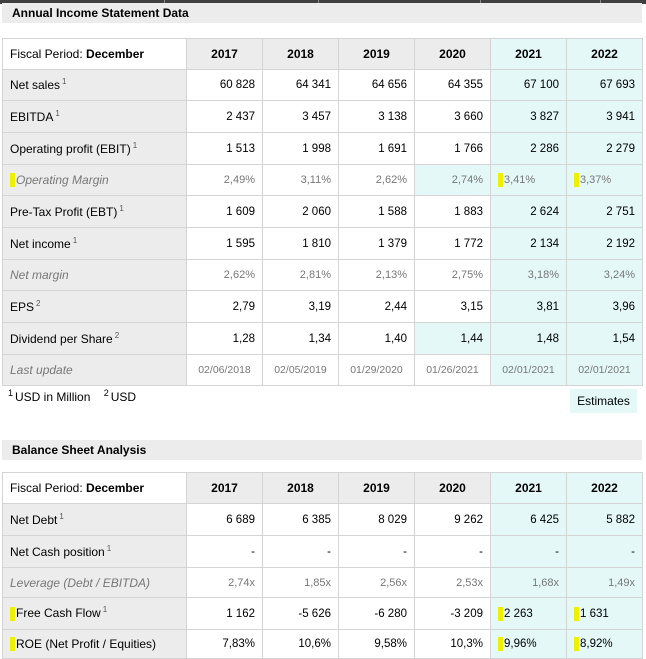  I want to click on value-text: 3,37%, so click(596, 179).